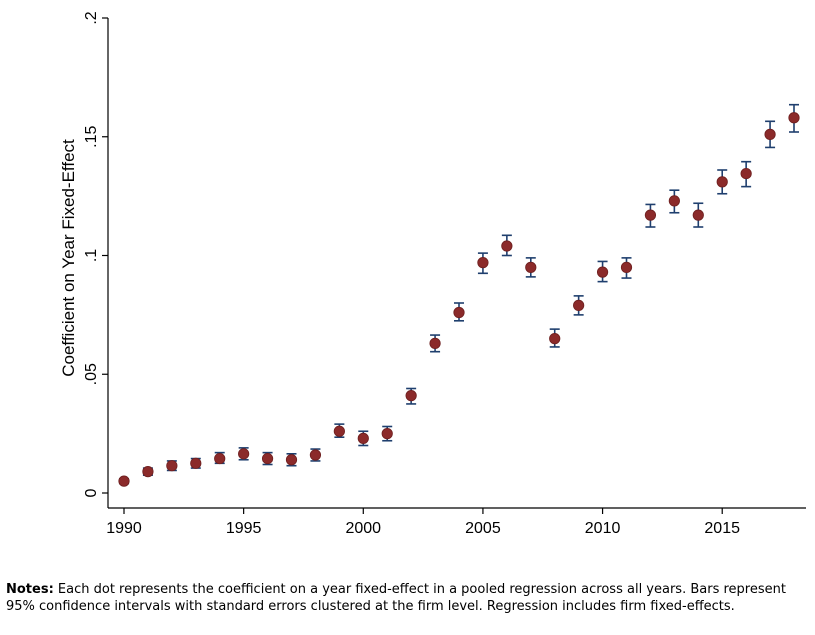 The height and width of the screenshot is (635, 815). I want to click on y-tick-label: .2, so click(91, 17).